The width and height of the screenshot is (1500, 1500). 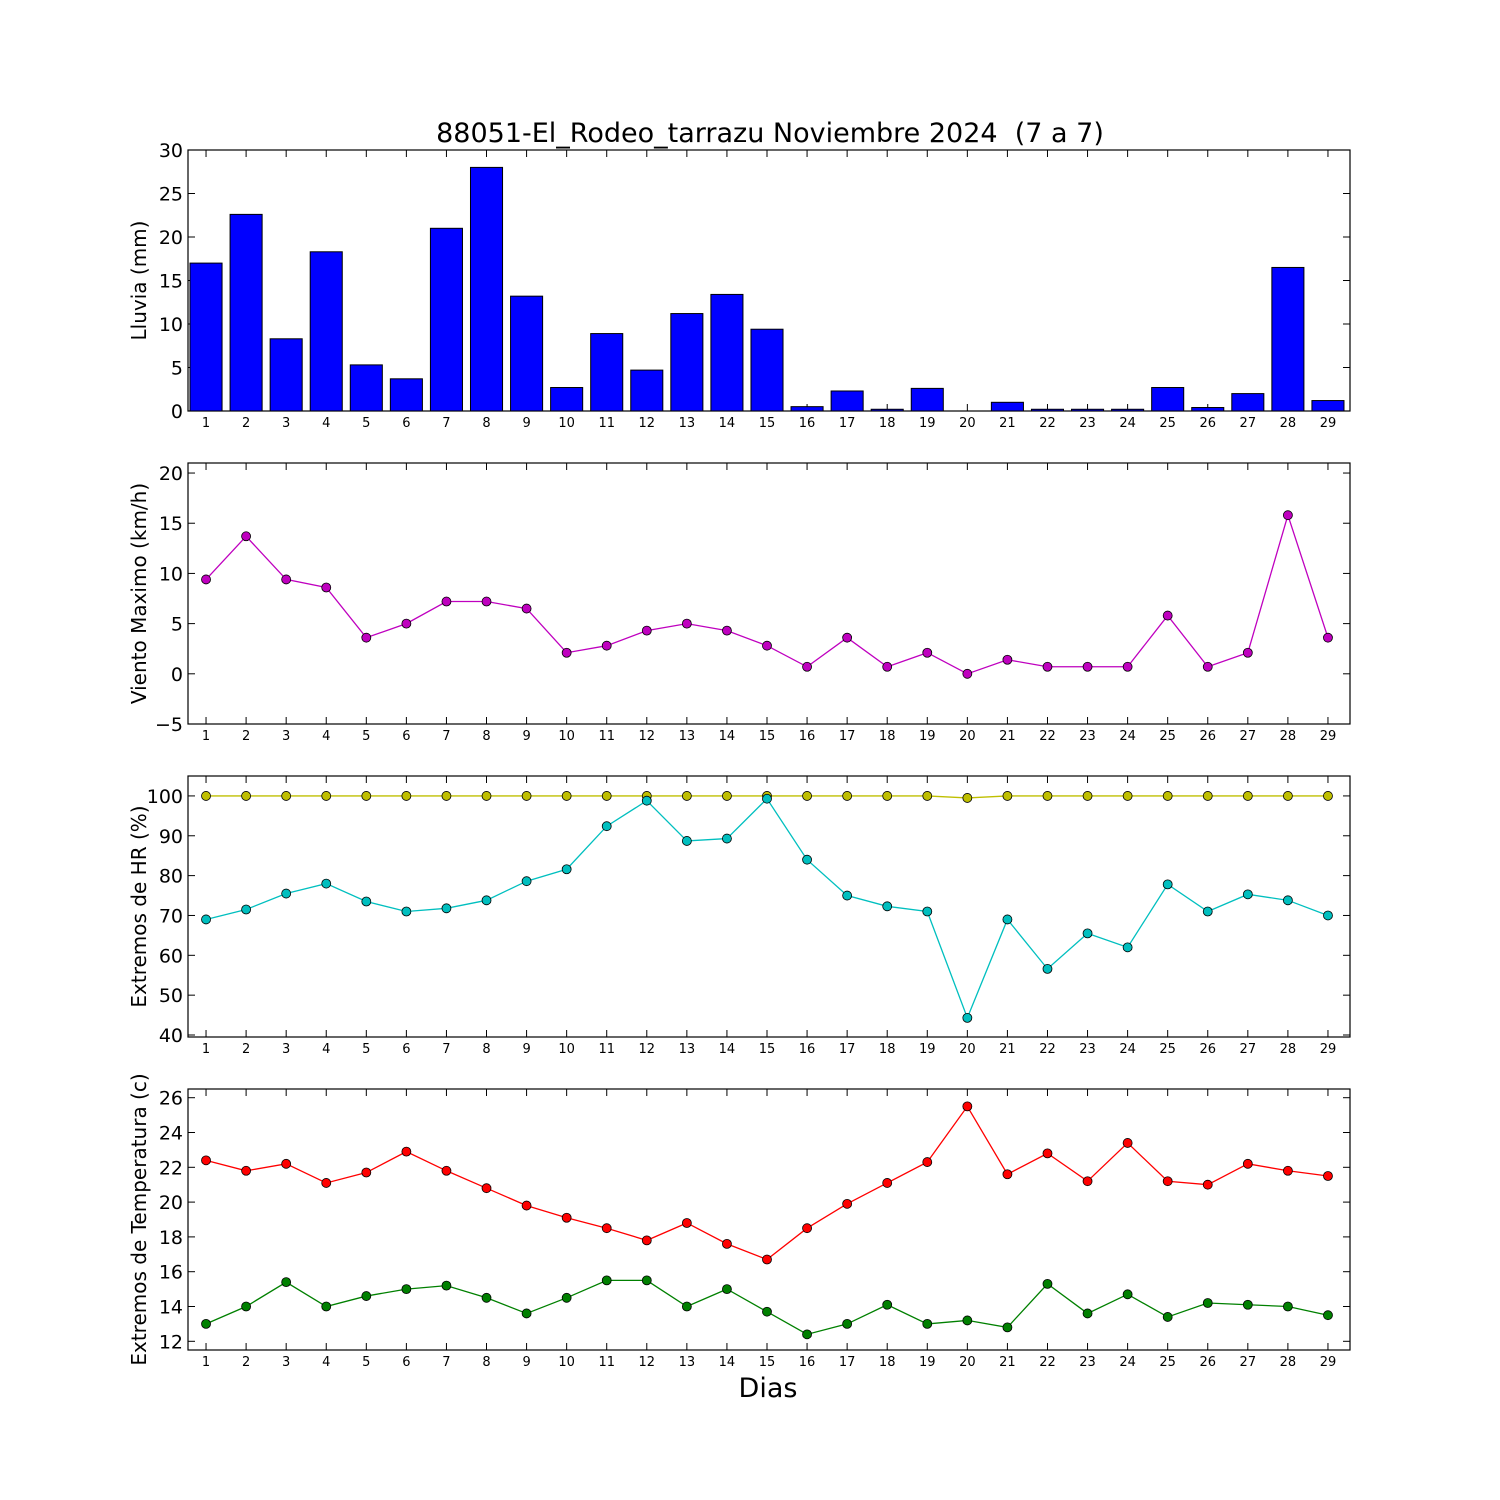 I want to click on wind-ytick-label-5: 20, so click(x=171, y=474).